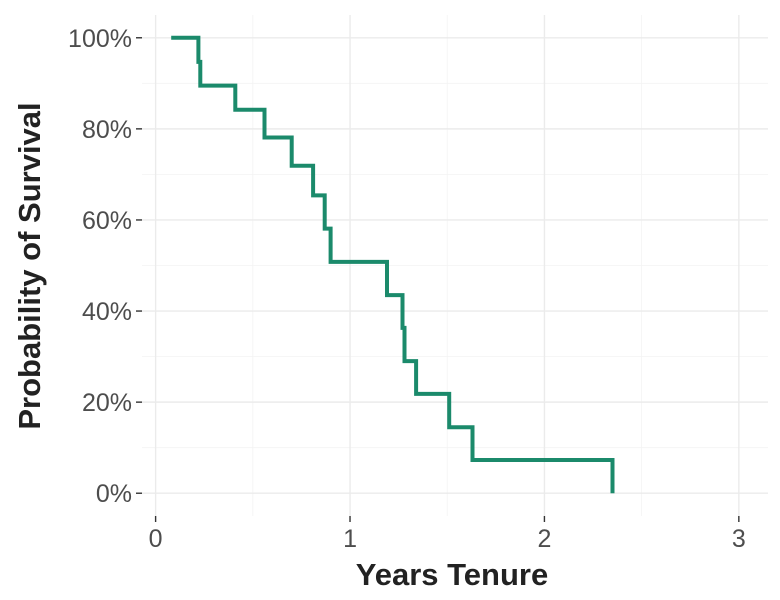 The height and width of the screenshot is (600, 780). I want to click on y-tick-label: 40%, so click(107, 312).